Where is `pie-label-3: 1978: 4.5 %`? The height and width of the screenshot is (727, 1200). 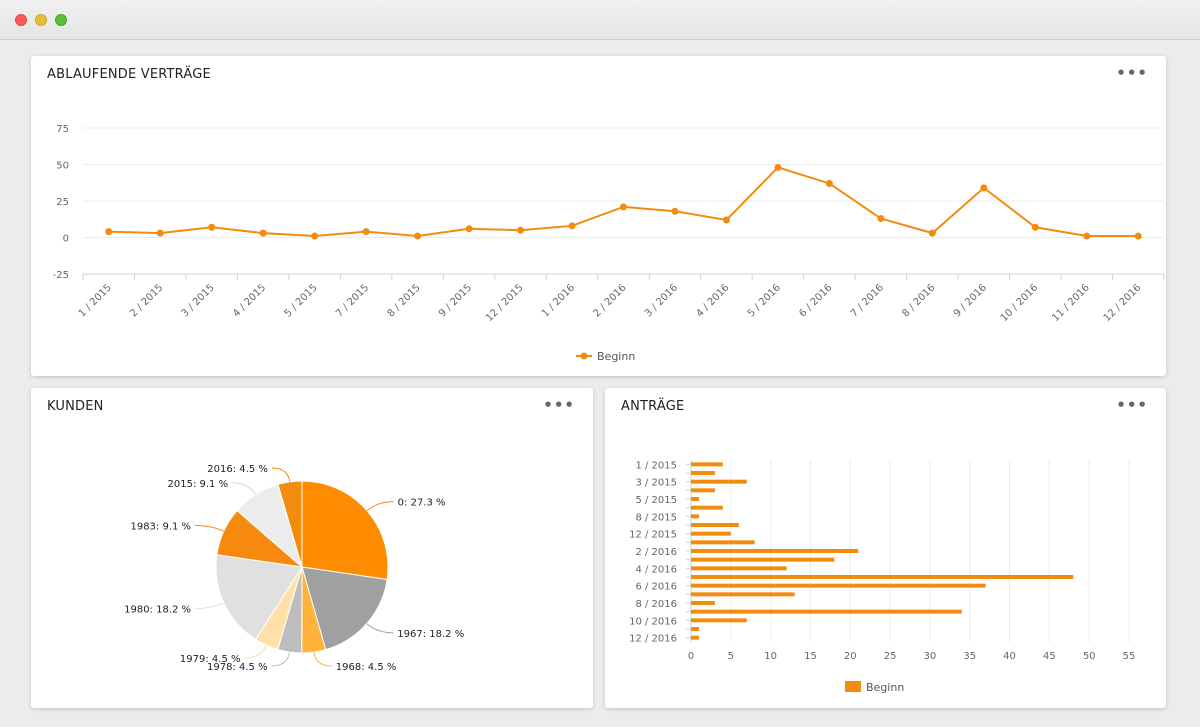
pie-label-3: 1978: 4.5 % is located at coordinates (237, 667).